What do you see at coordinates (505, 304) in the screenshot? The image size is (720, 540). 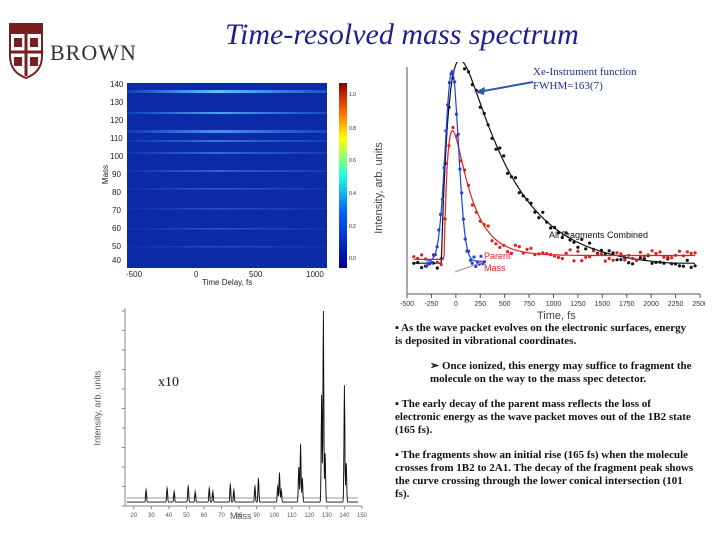 I see `transient-xtick: 500` at bounding box center [505, 304].